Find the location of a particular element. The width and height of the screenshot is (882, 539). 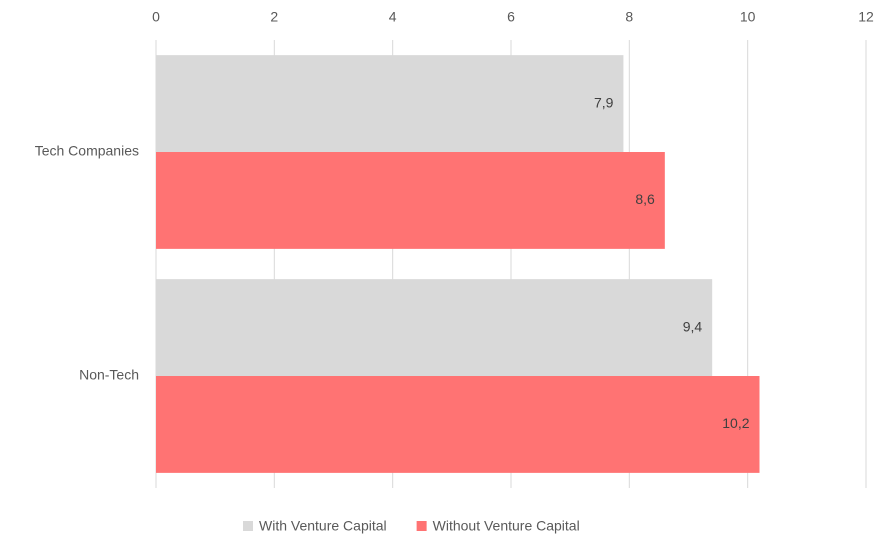

x-tick-label: 2 is located at coordinates (274, 17).